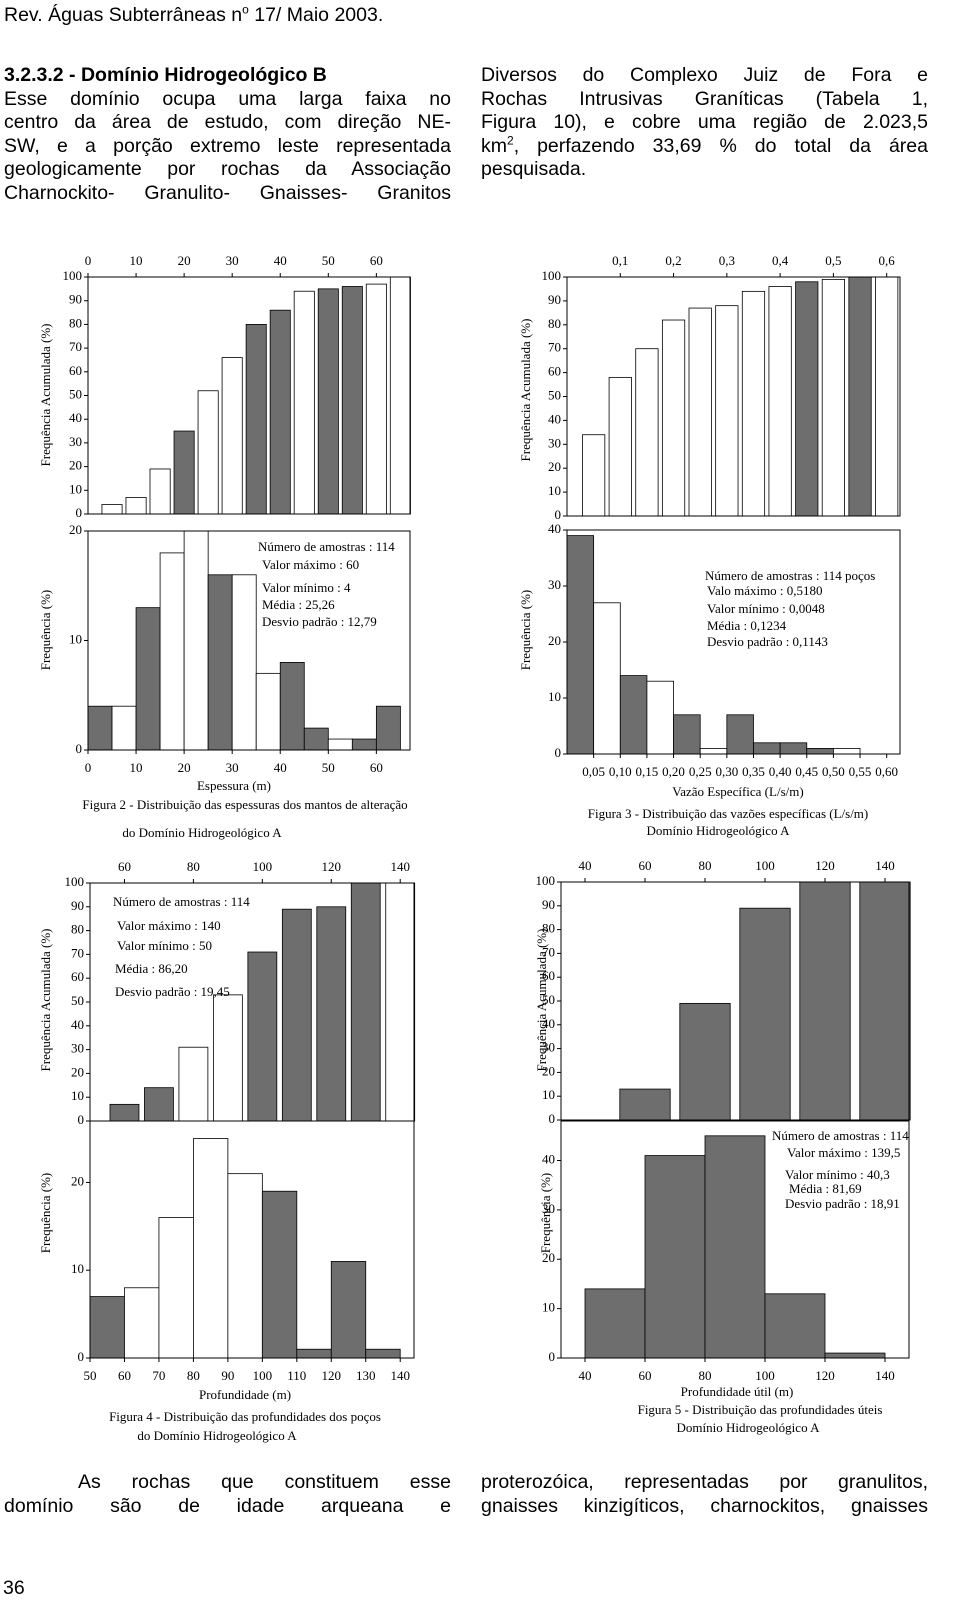  What do you see at coordinates (296, 1375) in the screenshot?
I see `x-tick-label: 110` at bounding box center [296, 1375].